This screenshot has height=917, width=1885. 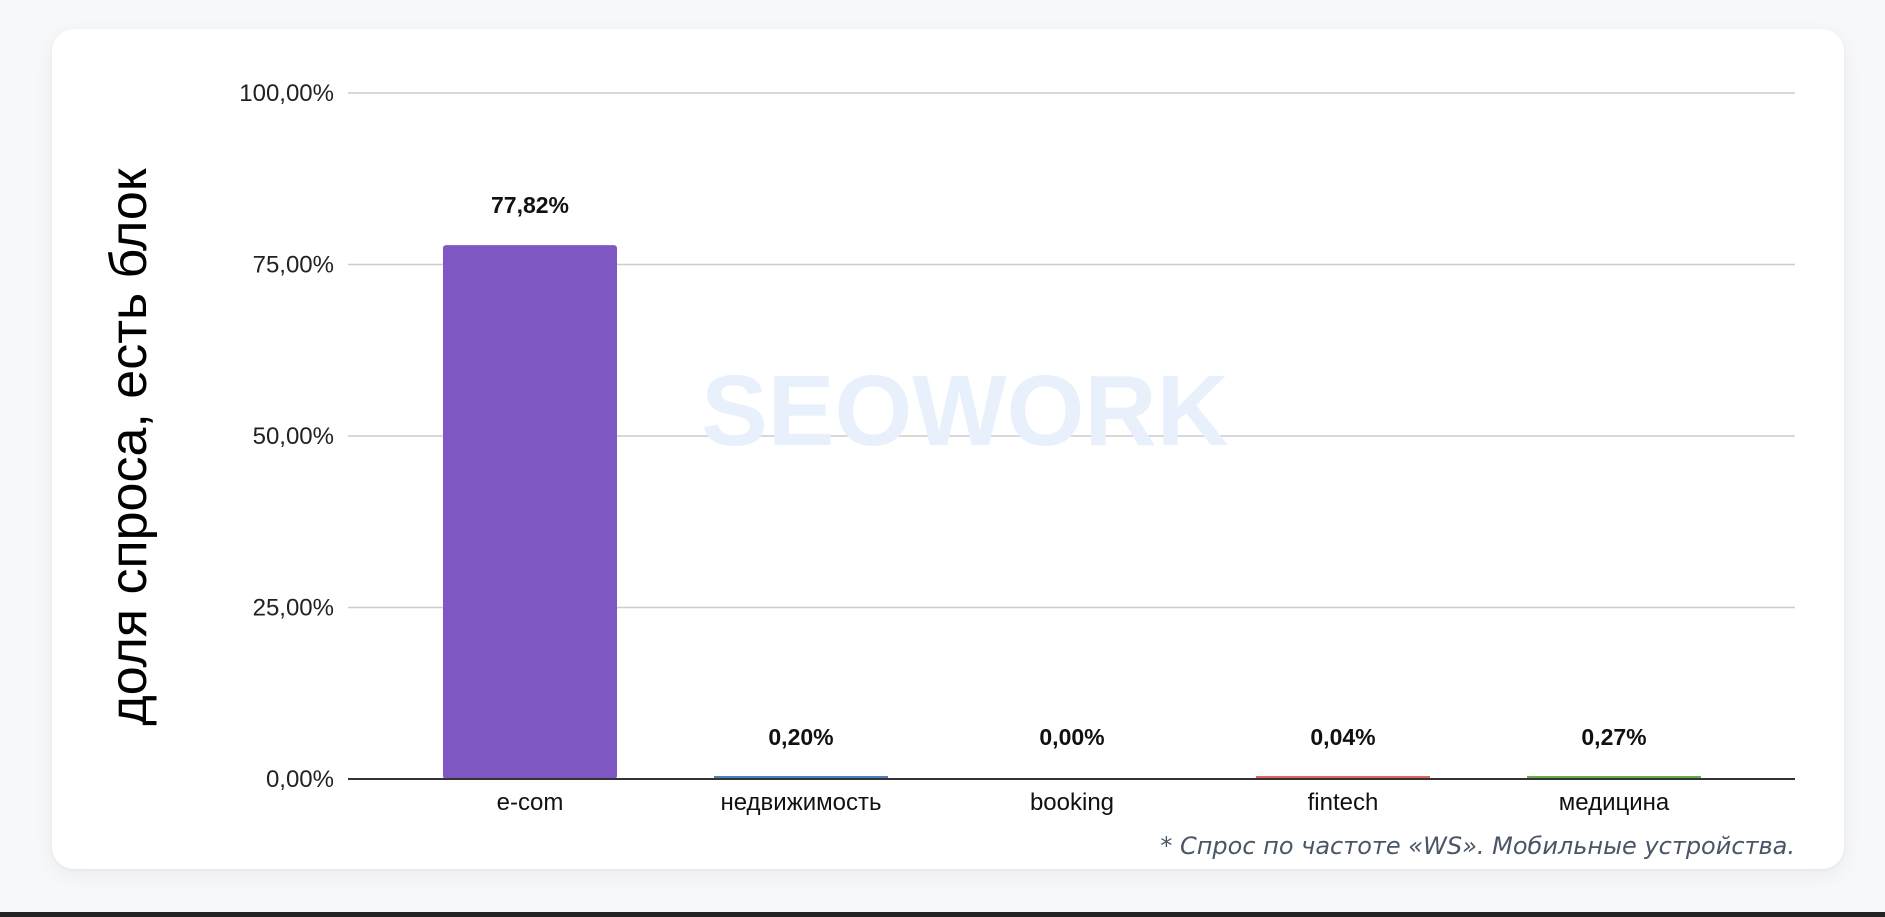 I want to click on y-axis-ticks: 0,00% 25,00% 50,00% 75,00% 100,00%, so click(x=286, y=436).